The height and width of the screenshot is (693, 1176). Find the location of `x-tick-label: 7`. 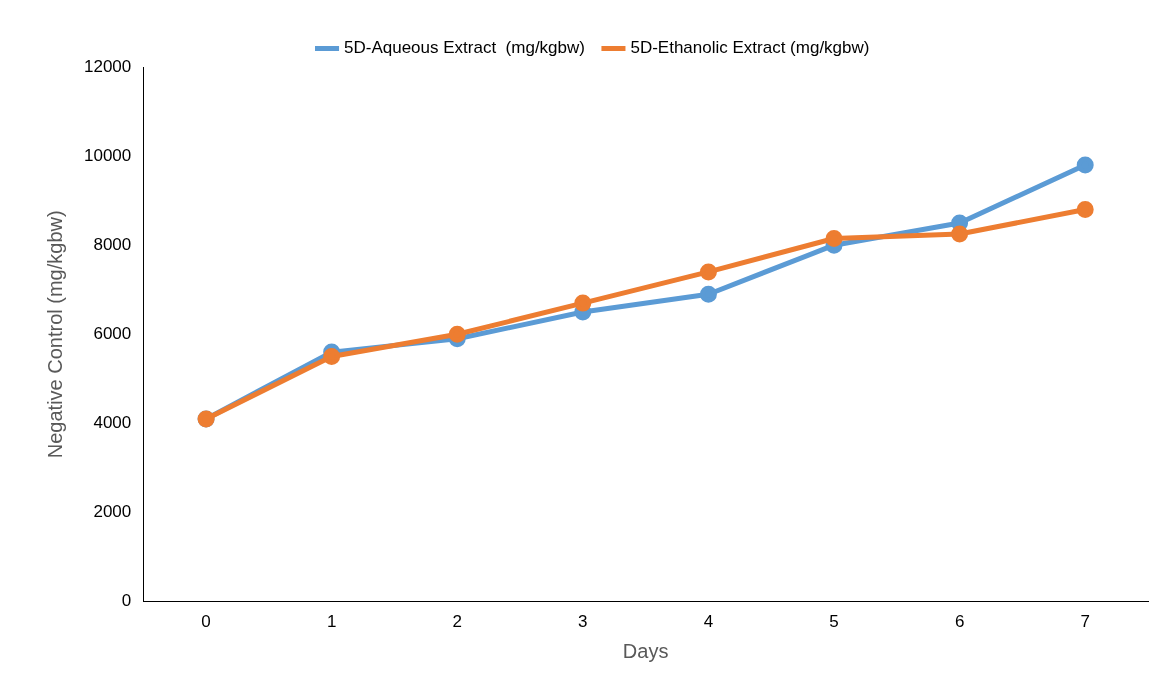

x-tick-label: 7 is located at coordinates (1085, 622).